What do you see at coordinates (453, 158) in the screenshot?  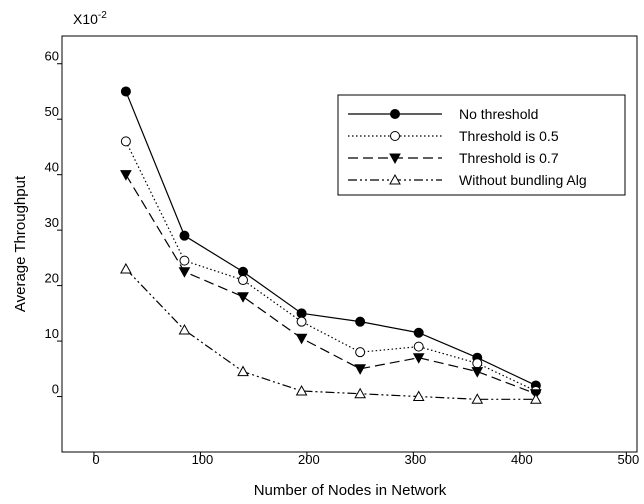 I see `legend-entry: Threshold is 0.7` at bounding box center [453, 158].